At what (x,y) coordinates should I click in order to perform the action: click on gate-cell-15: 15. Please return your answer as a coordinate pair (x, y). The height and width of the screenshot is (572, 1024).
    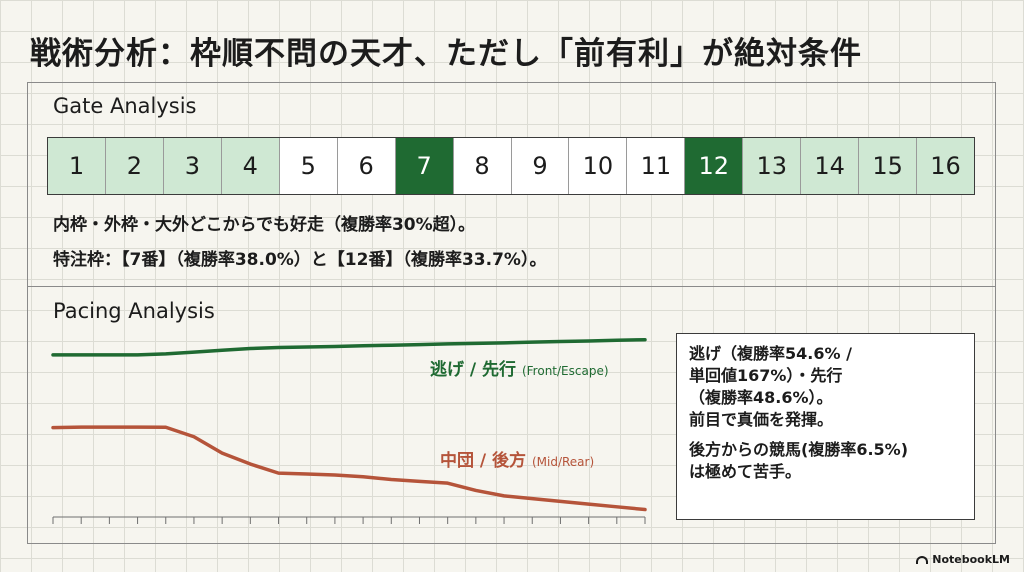
    Looking at the image, I should click on (888, 166).